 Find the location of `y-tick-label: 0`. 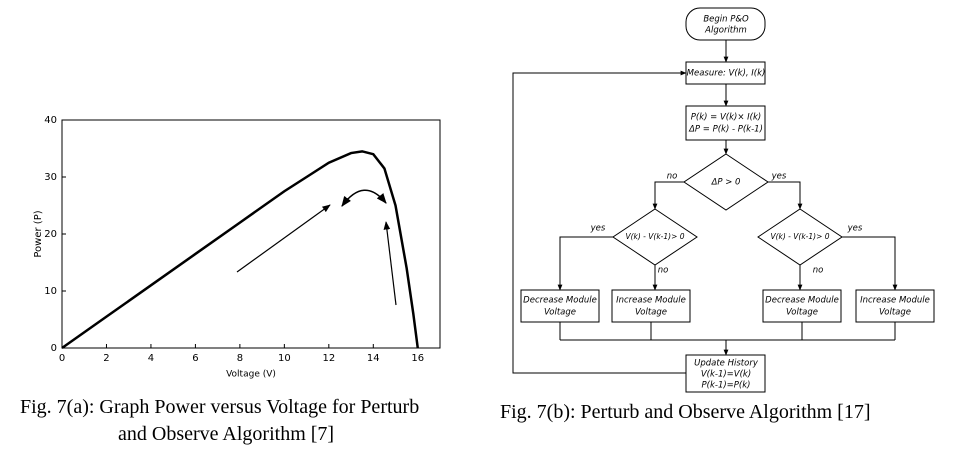

y-tick-label: 0 is located at coordinates (54, 348).